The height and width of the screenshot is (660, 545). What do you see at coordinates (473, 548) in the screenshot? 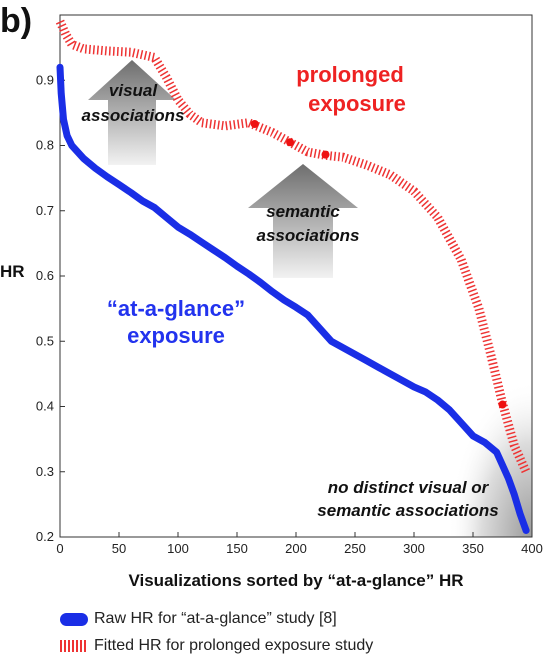
I see `x-tick-label: 350` at bounding box center [473, 548].